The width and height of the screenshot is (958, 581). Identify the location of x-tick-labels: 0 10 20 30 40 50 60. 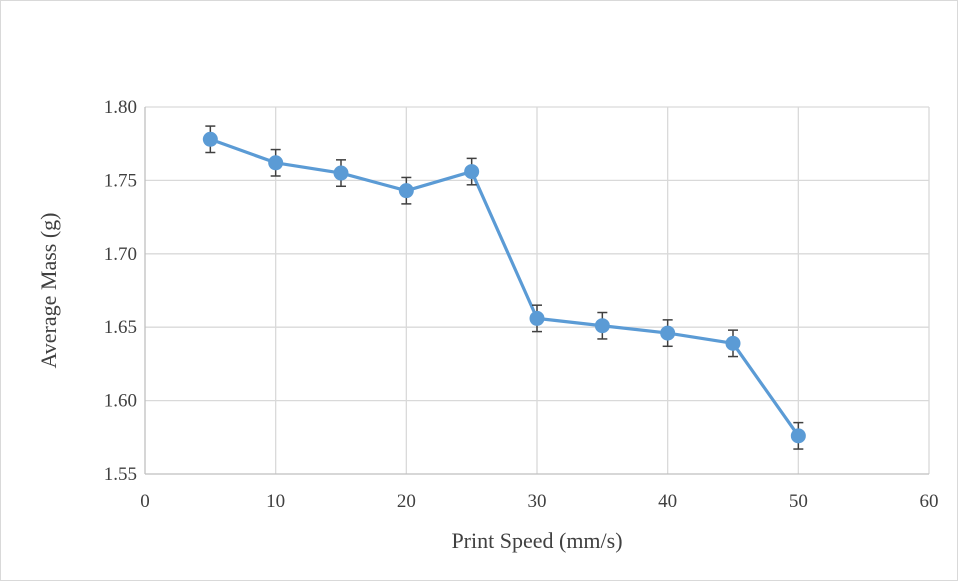
(539, 501).